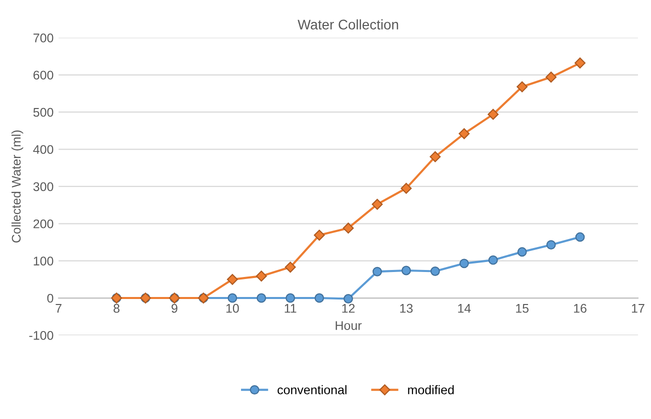 This screenshot has width=651, height=419. I want to click on chart-title: Water Collection, so click(348, 24).